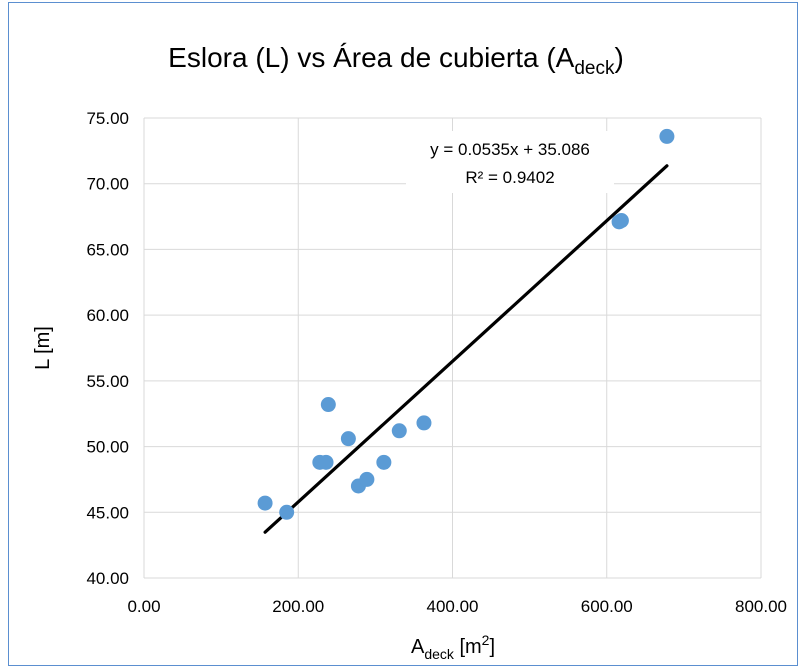 Image resolution: width=802 pixels, height=667 pixels. What do you see at coordinates (618, 57) in the screenshot?
I see `chart-title-close: )` at bounding box center [618, 57].